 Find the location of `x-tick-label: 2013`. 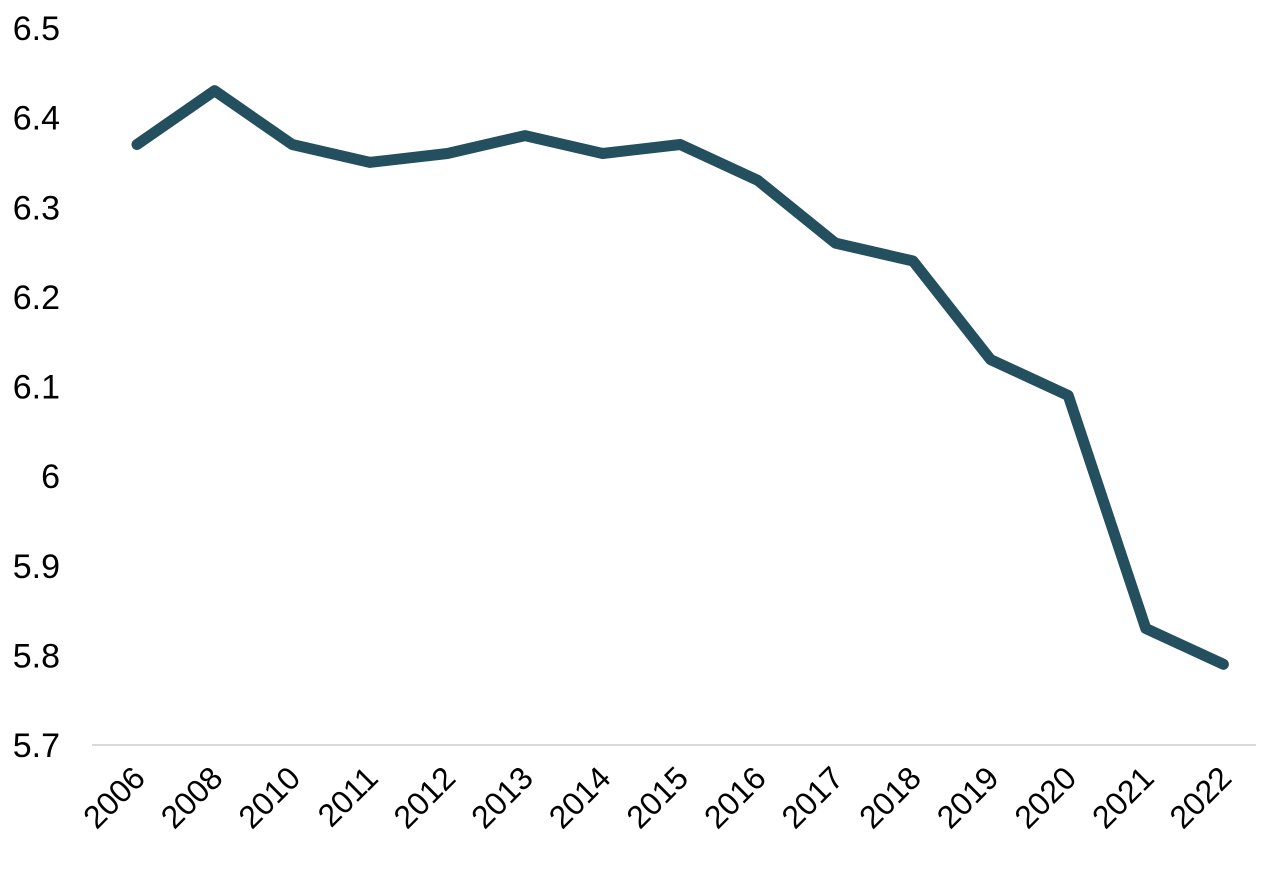

x-tick-label: 2013 is located at coordinates (502, 797).